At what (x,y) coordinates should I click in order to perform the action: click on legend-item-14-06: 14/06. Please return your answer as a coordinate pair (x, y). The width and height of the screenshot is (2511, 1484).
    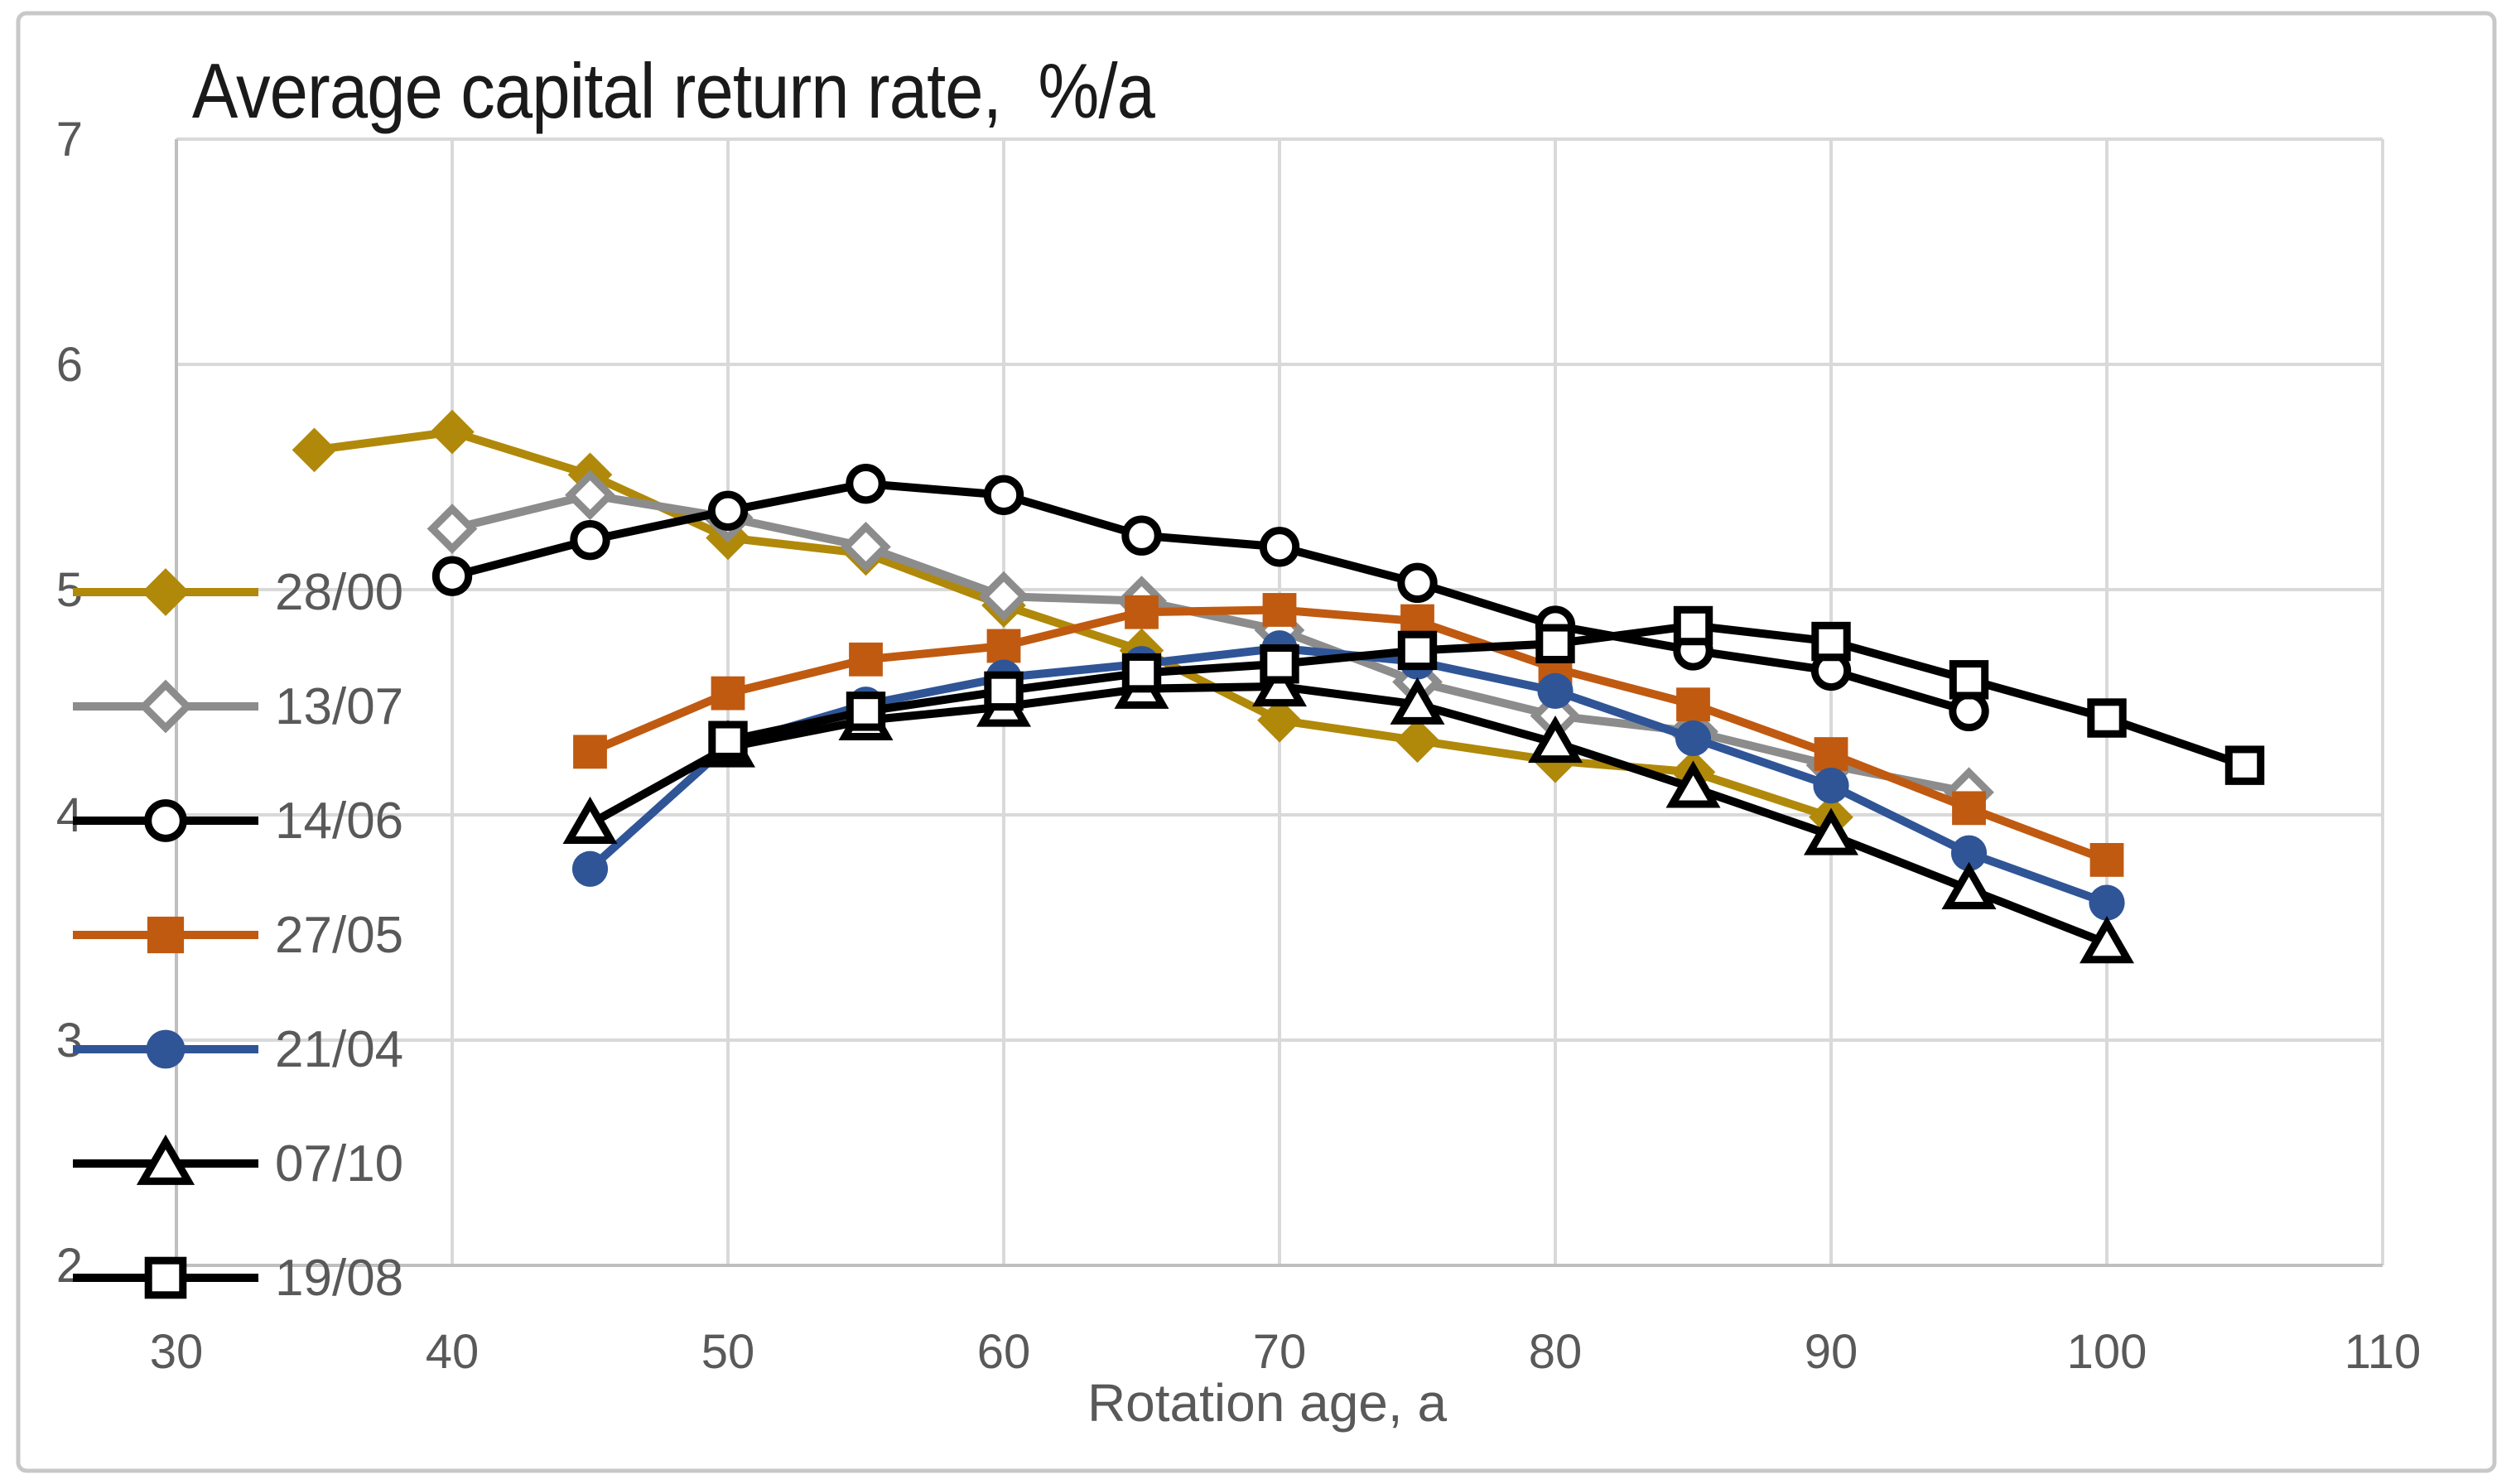
    Looking at the image, I should click on (238, 821).